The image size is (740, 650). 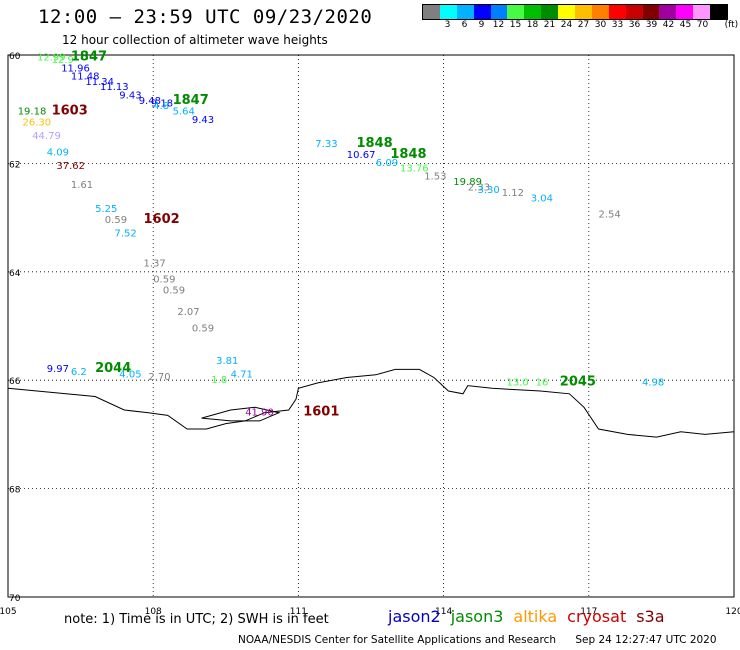 What do you see at coordinates (63, 60) in the screenshot?
I see `wave-height-label: 12.9` at bounding box center [63, 60].